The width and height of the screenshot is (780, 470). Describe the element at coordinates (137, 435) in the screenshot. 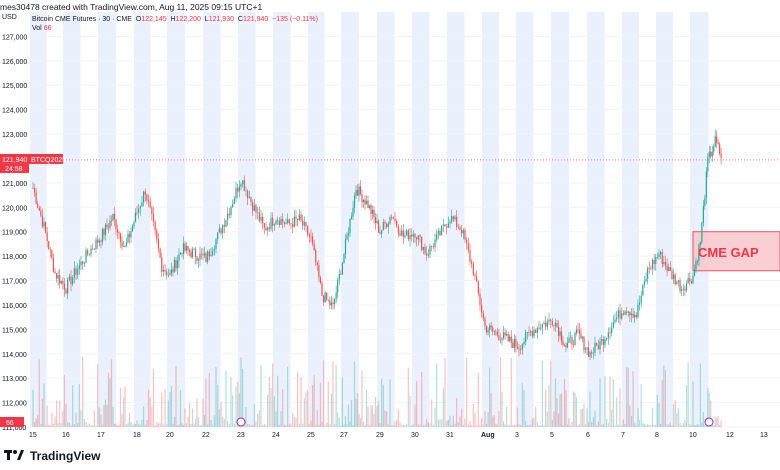

I see `x-tick-label: 18` at that location.